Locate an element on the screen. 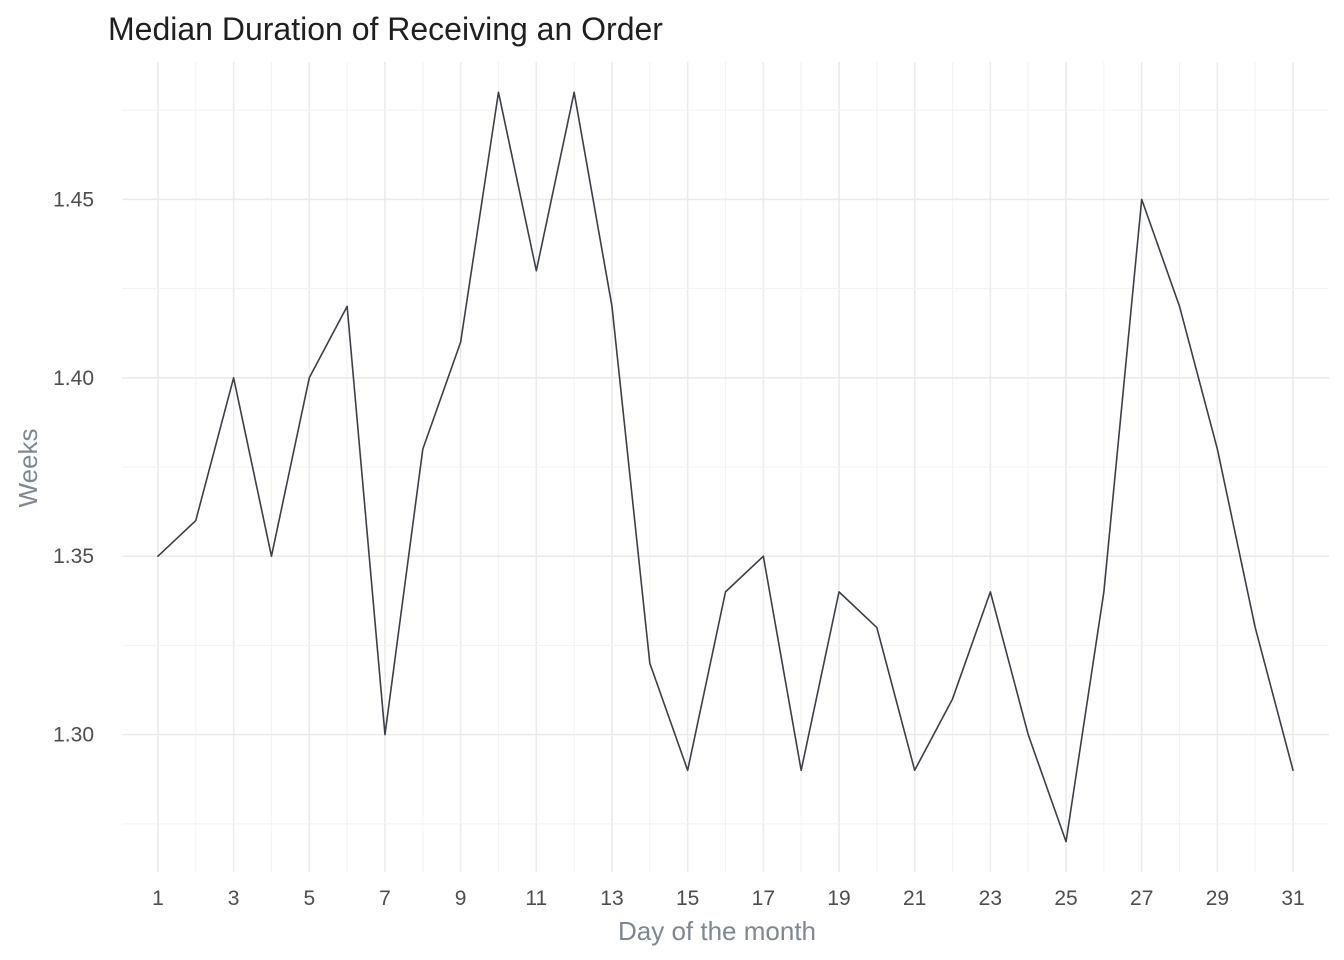 This screenshot has width=1344, height=960. x-tick-label: 9 is located at coordinates (461, 898).